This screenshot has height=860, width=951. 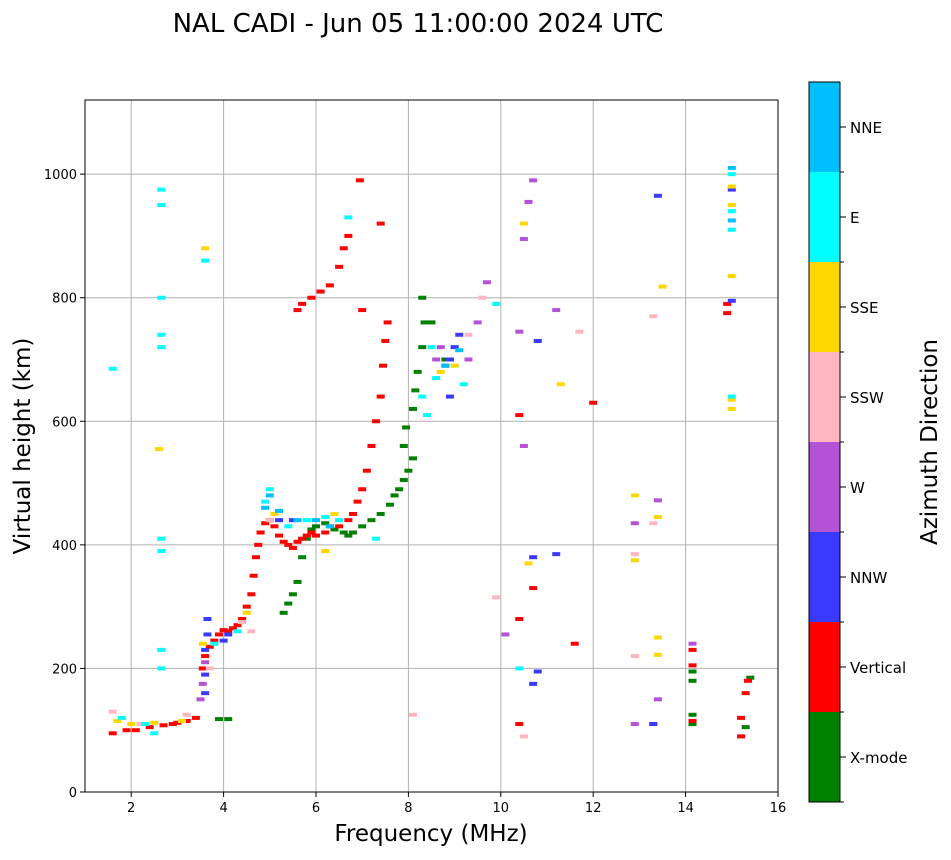 What do you see at coordinates (64, 546) in the screenshot?
I see `y-tick-label: 400` at bounding box center [64, 546].